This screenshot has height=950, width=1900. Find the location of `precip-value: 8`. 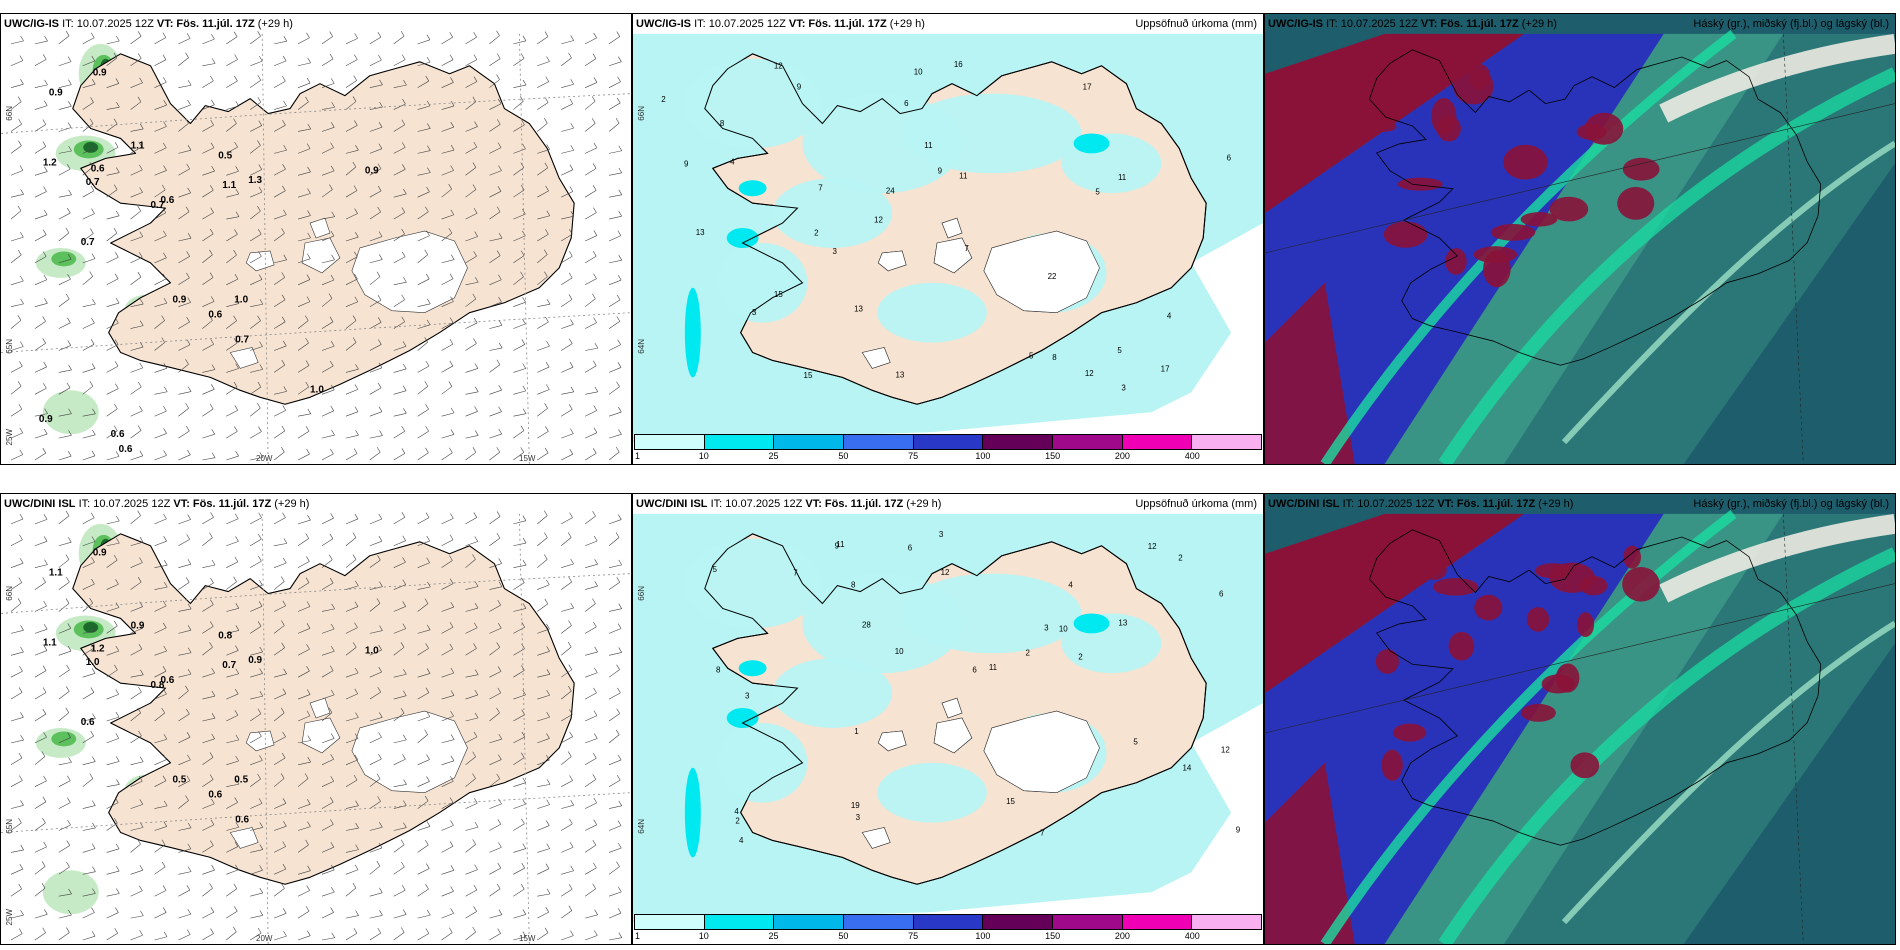

precip-value: 8 is located at coordinates (722, 123).